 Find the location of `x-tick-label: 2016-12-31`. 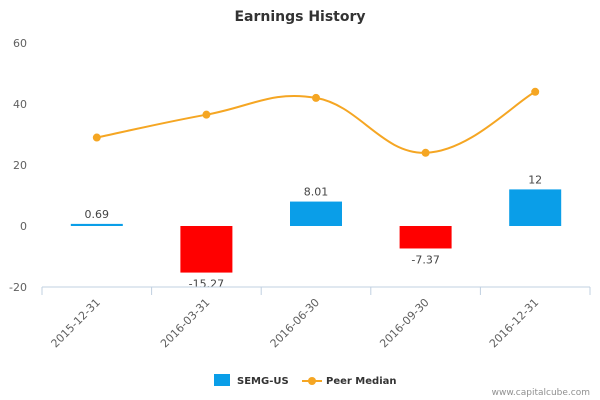

x-tick-label: 2016-12-31 is located at coordinates (514, 323).